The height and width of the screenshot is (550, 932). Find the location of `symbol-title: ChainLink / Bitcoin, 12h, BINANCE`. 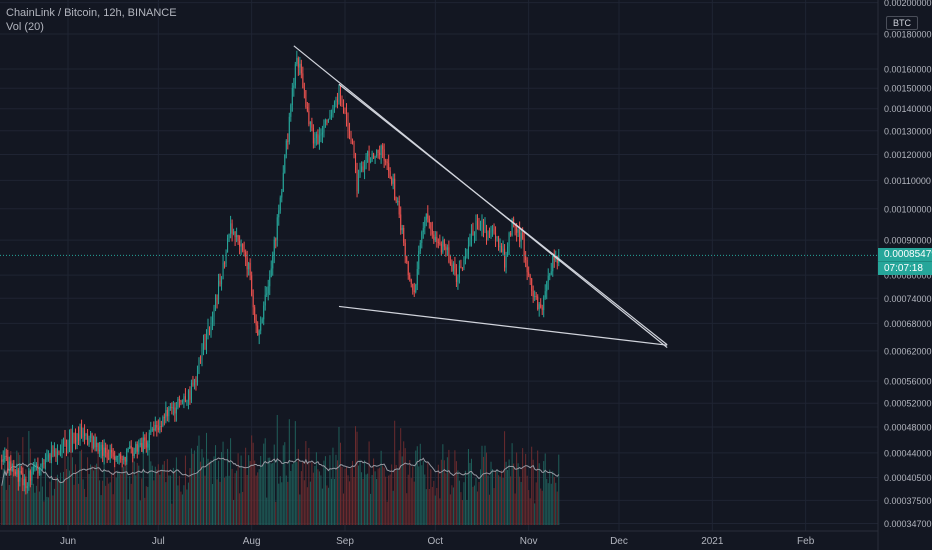

symbol-title: ChainLink / Bitcoin, 12h, BINANCE is located at coordinates (91, 13).